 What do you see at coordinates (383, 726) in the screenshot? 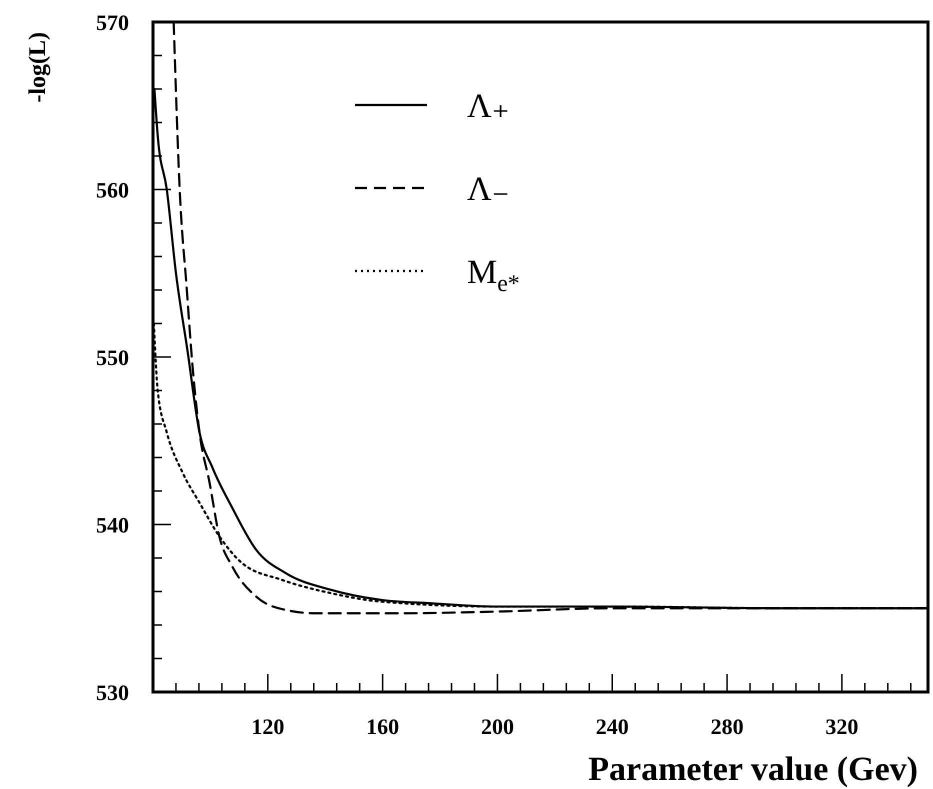
I see `x-tick-label: 160` at bounding box center [383, 726].